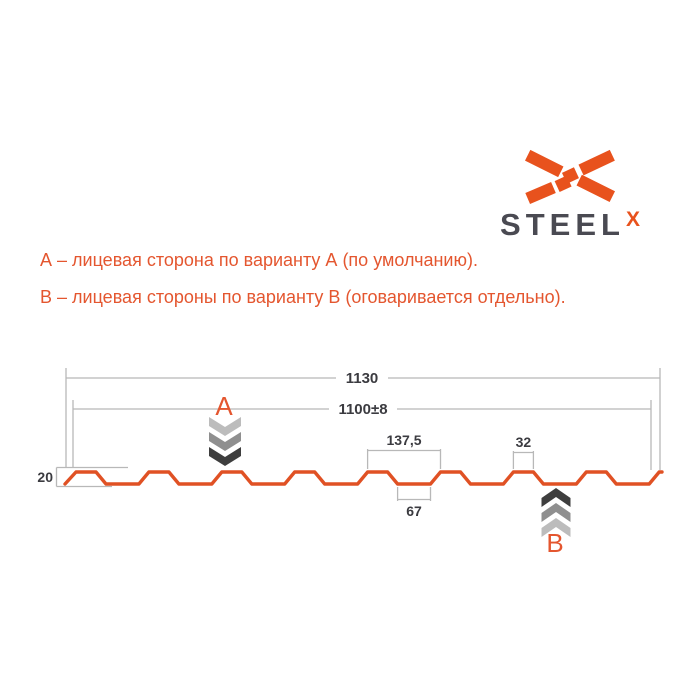 The image size is (700, 700). Describe the element at coordinates (595, 188) in the screenshot. I see `logo-arm-bottom-right` at that location.